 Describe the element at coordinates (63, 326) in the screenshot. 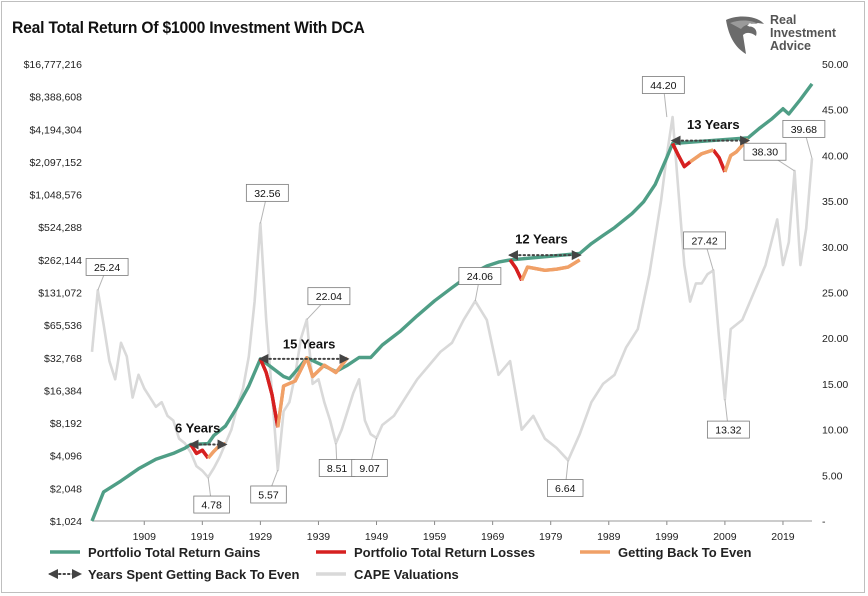

I see `y-left-tick-label: $65,536` at that location.